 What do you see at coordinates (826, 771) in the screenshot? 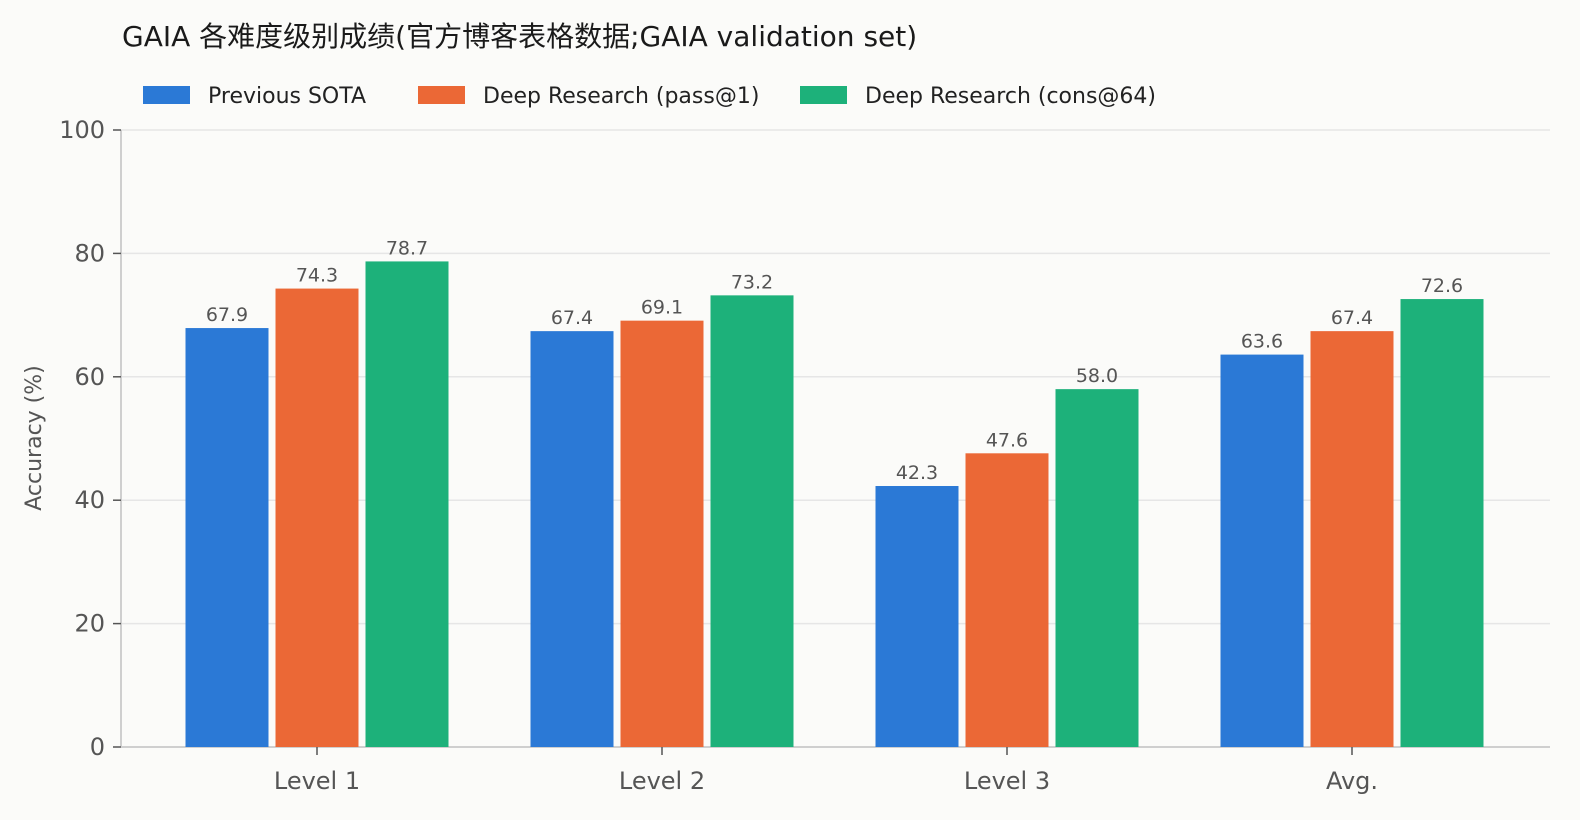
I see `x-axis-ticks: Level 1 Level 2 Level 3 Avg.` at bounding box center [826, 771].